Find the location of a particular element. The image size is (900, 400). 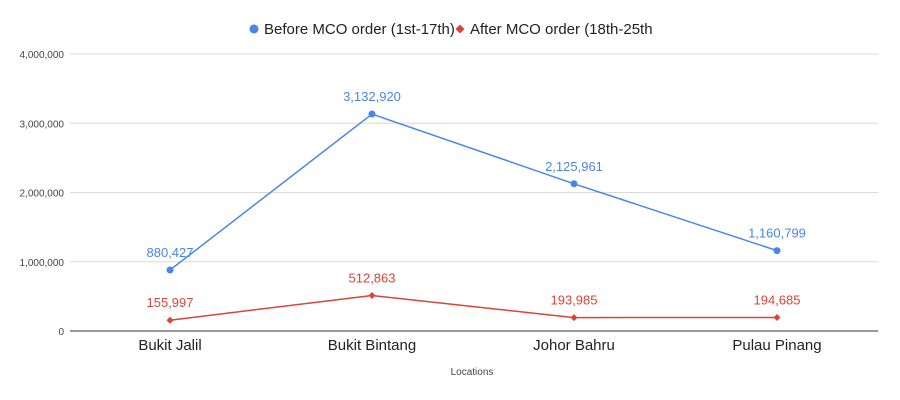

data-label: 512,863 is located at coordinates (372, 277).